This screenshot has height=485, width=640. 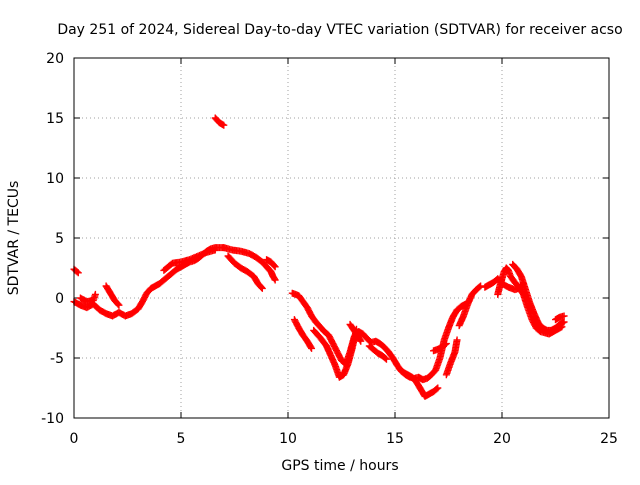 What do you see at coordinates (609, 439) in the screenshot?
I see `x-tick-label: 25` at bounding box center [609, 439].